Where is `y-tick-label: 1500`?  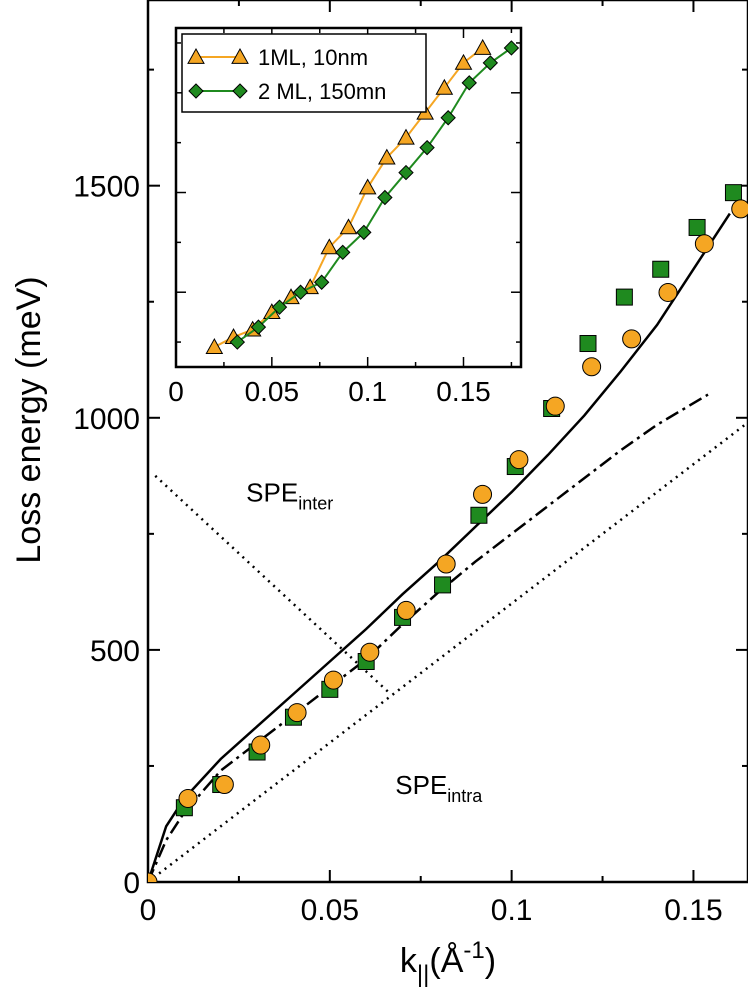 y-tick-label: 1500 is located at coordinates (106, 187).